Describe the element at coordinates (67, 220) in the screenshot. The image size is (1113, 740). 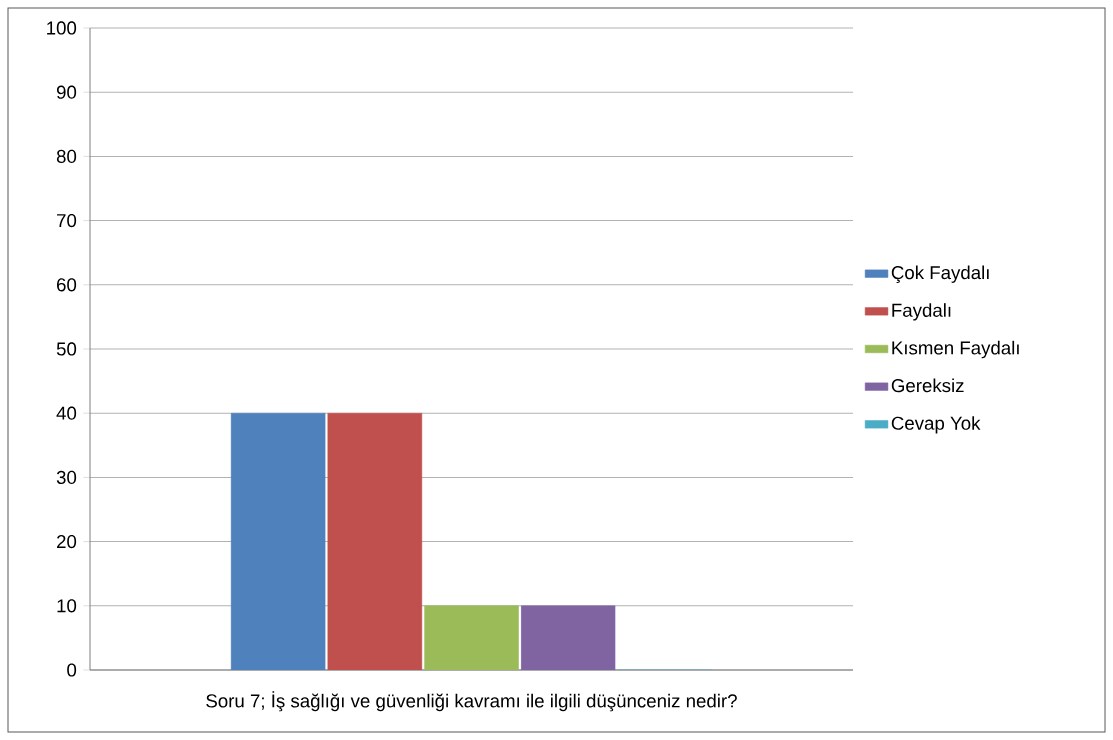
I see `y-tick-label: 70` at that location.